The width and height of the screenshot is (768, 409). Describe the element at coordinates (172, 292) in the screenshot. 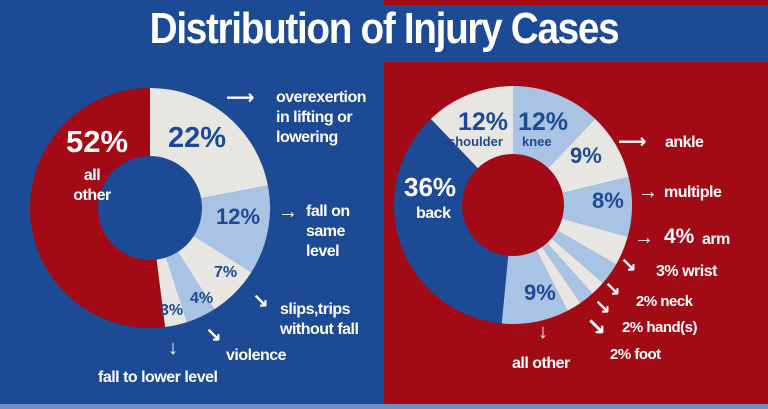

I see `donut-segment-fall-to-lower-level` at that location.